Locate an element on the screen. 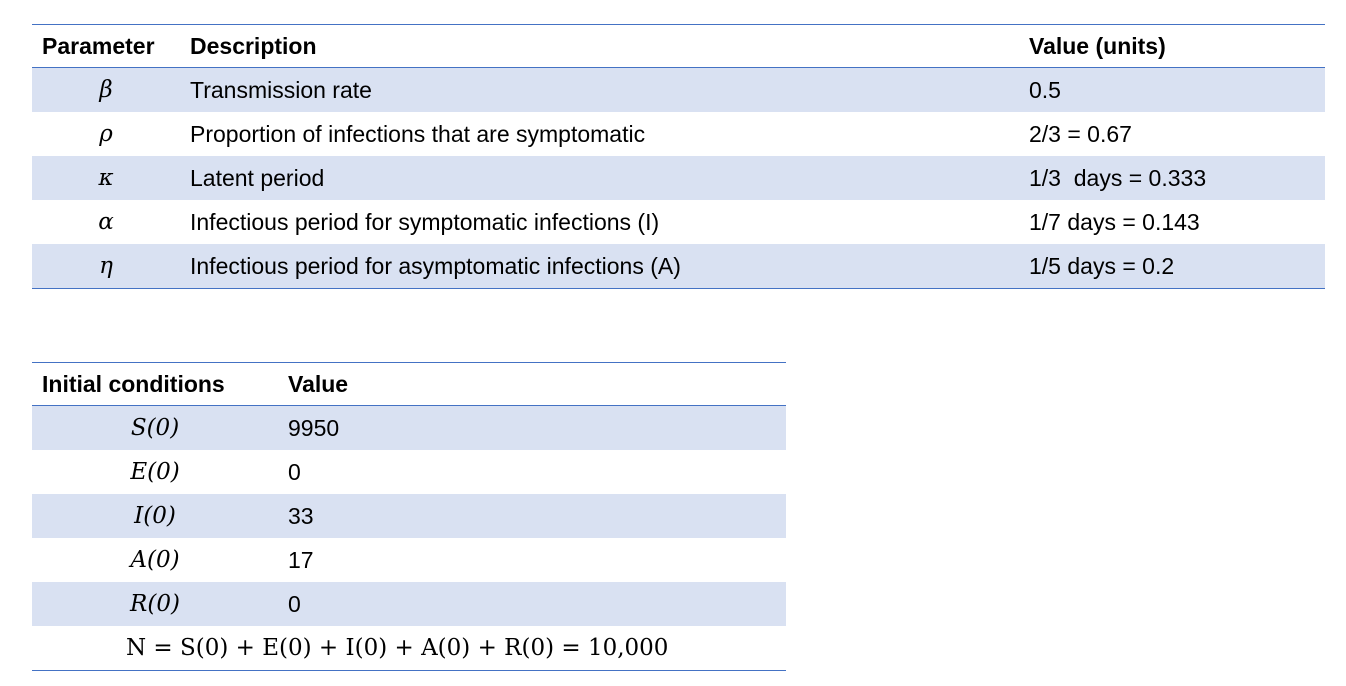 This screenshot has width=1346, height=686. table-row: I(0) 33 is located at coordinates (409, 516).